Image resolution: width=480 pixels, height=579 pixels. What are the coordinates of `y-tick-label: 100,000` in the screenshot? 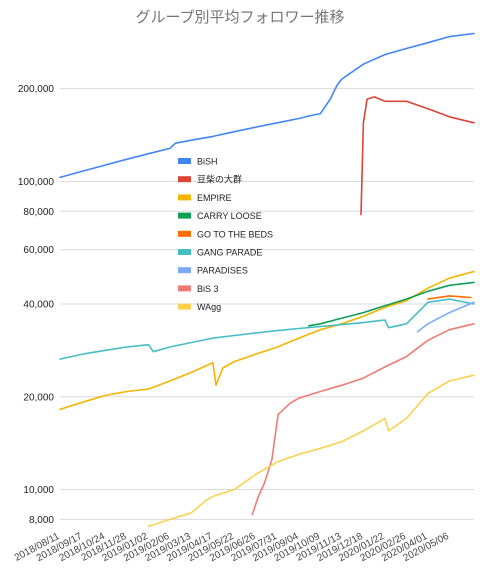 It's located at (36, 182).